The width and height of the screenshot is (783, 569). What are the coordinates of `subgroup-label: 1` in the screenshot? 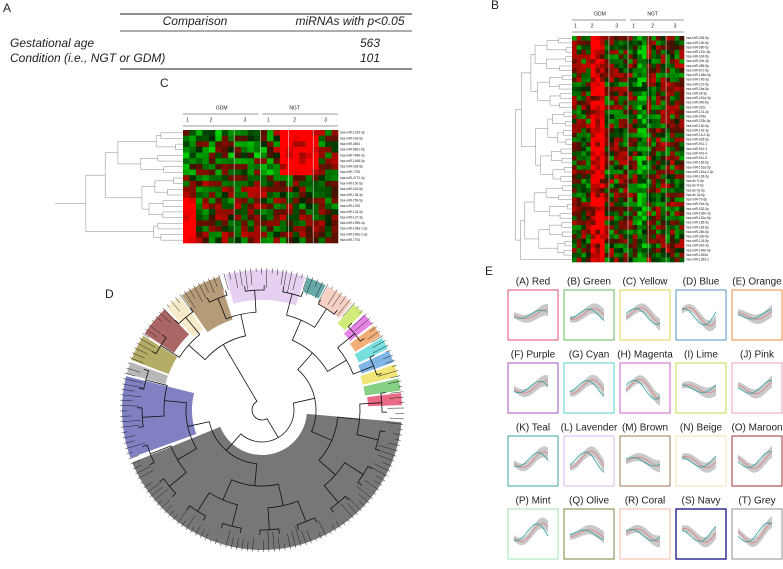 It's located at (268, 120).